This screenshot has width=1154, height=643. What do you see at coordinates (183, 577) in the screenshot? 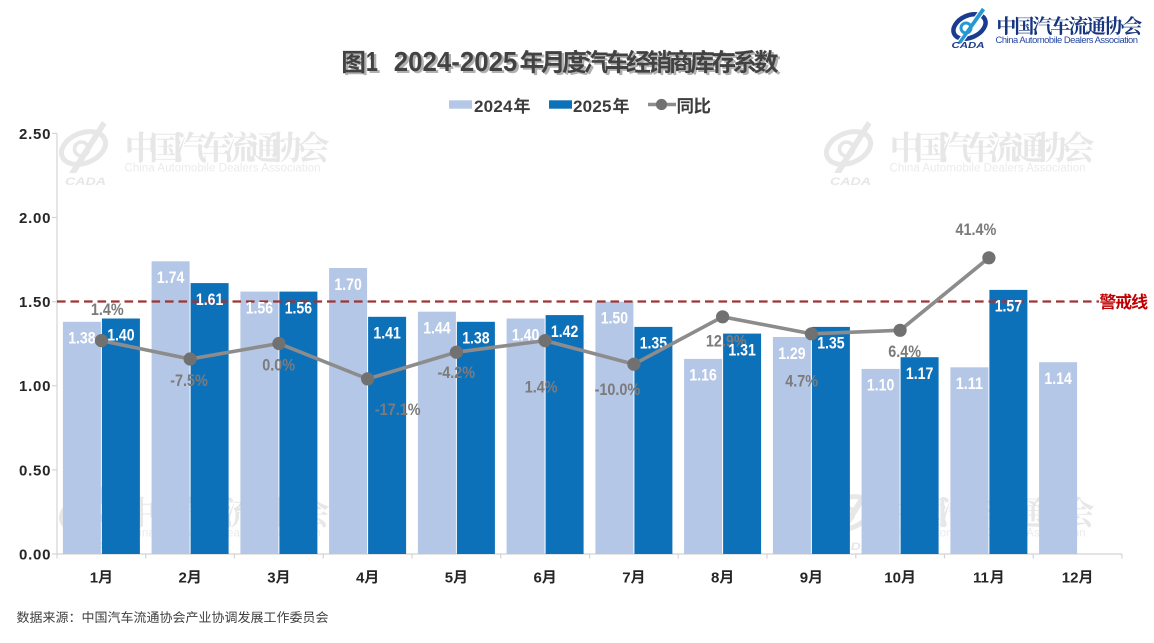
I see `svg-text: 2` at bounding box center [183, 577].